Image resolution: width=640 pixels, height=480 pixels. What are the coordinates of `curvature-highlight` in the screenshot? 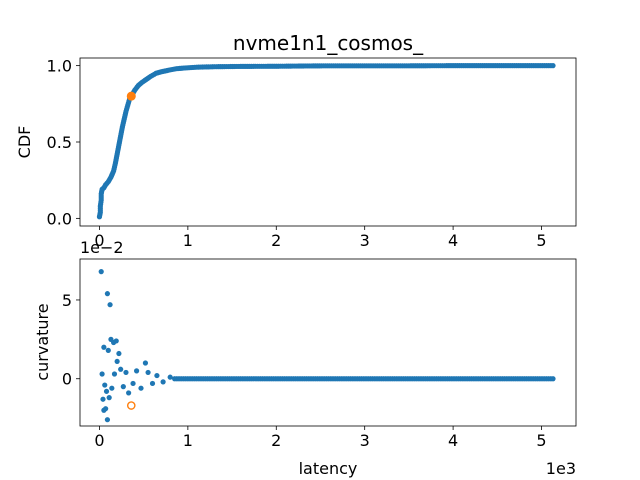 It's located at (131, 405).